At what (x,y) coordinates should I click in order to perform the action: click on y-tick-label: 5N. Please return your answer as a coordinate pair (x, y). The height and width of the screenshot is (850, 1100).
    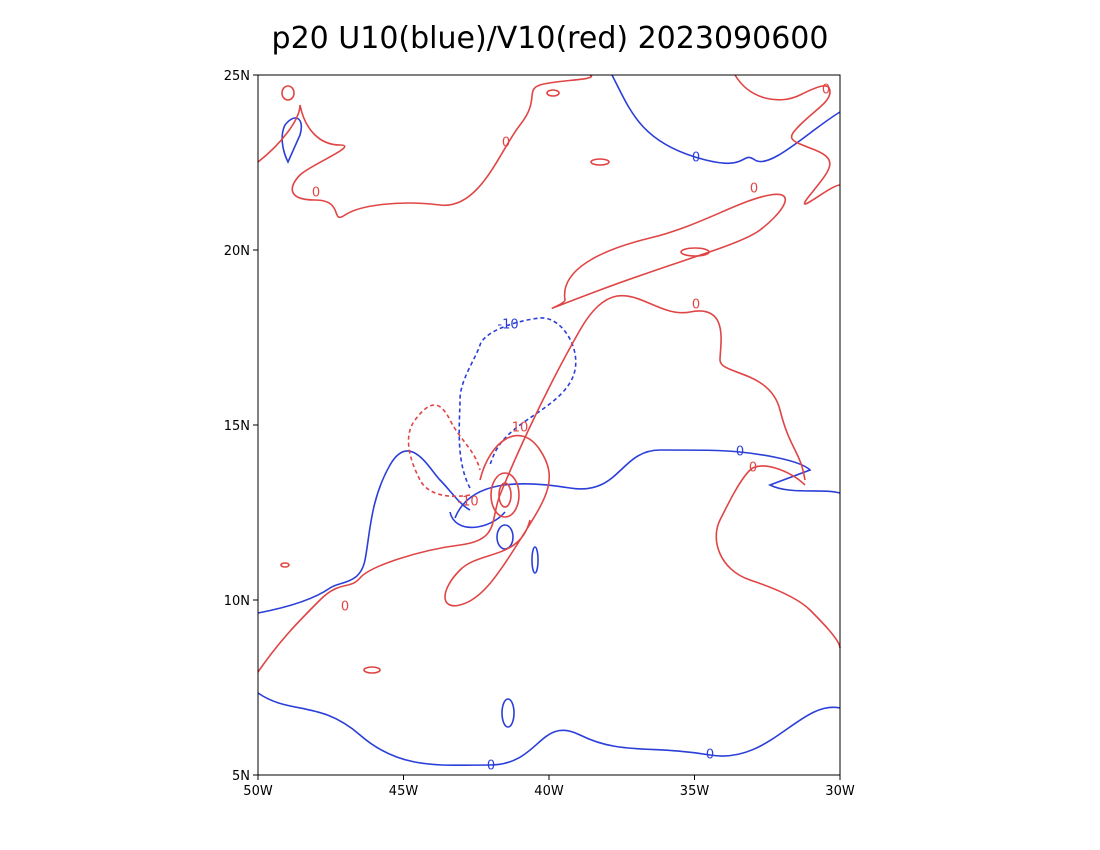
    Looking at the image, I should click on (241, 776).